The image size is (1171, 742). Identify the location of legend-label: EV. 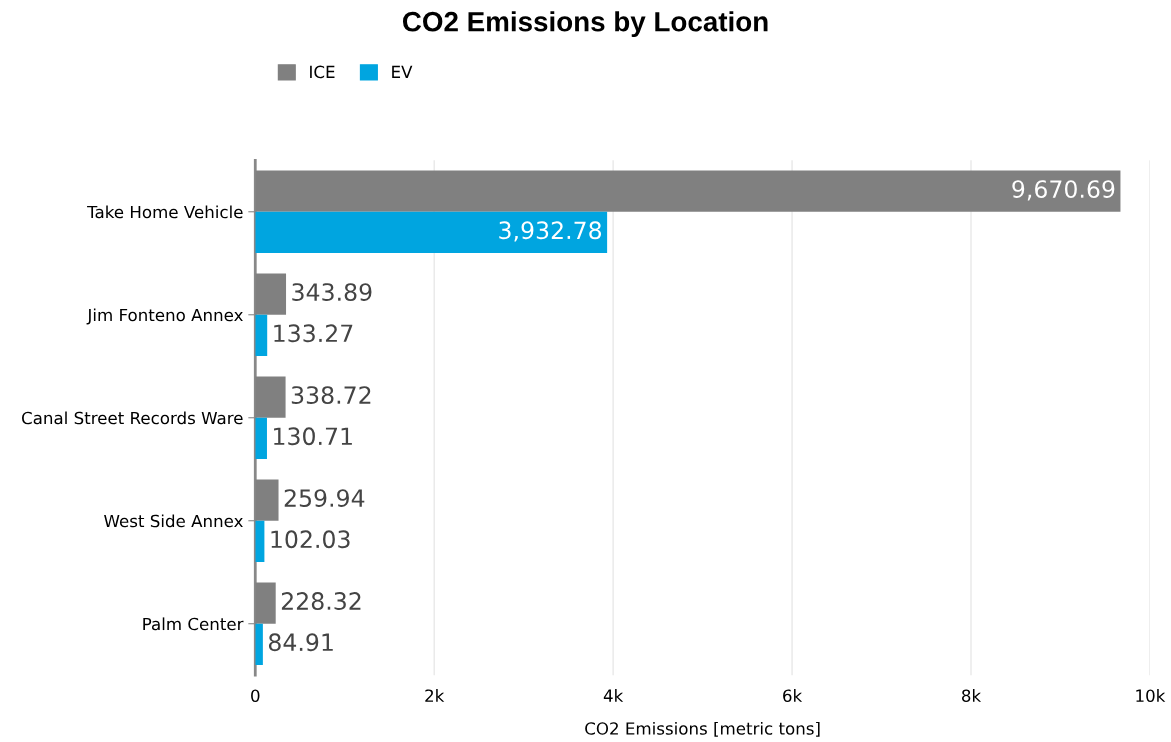
(402, 71).